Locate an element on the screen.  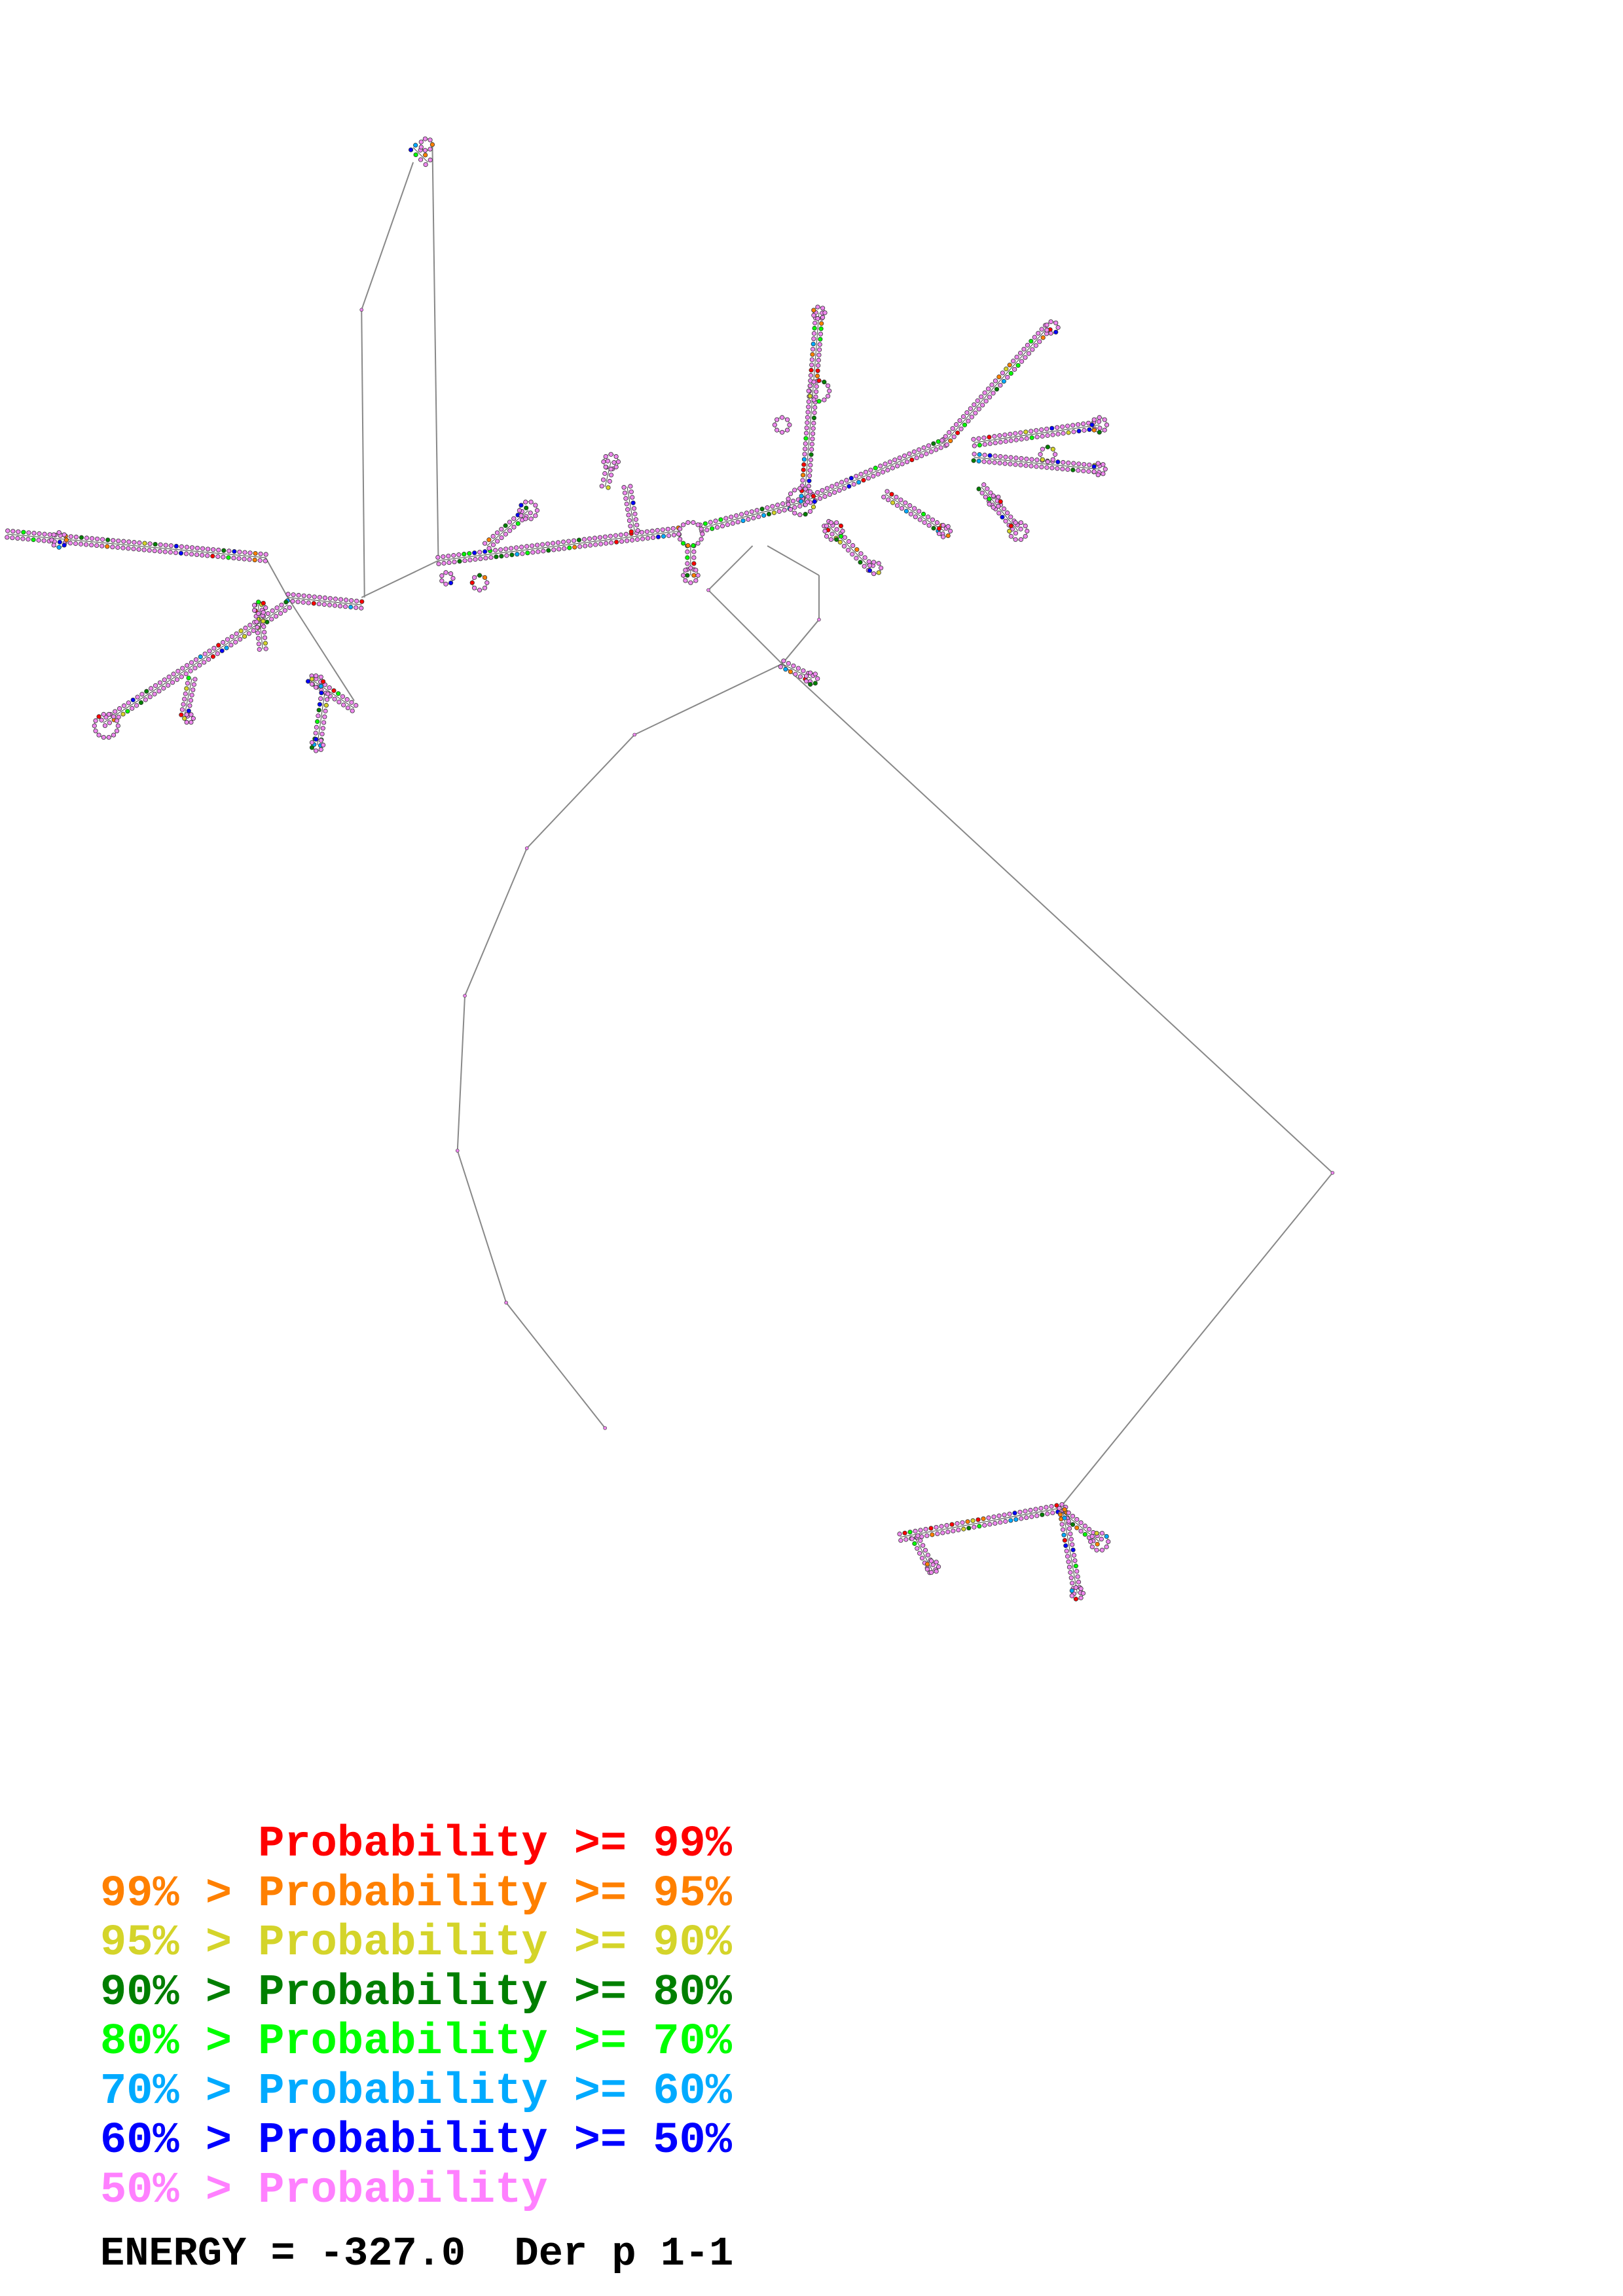
legend-prefix is located at coordinates (179, 1844).